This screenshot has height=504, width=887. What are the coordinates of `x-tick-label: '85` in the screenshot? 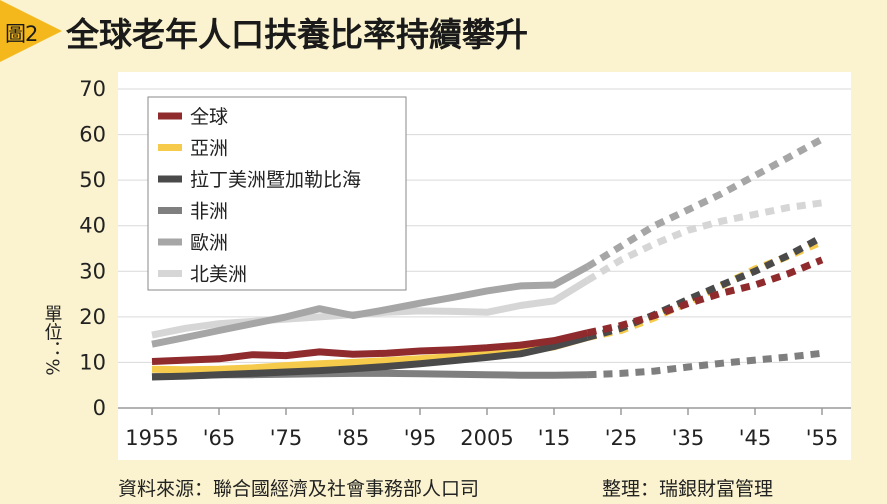 It's located at (353, 438).